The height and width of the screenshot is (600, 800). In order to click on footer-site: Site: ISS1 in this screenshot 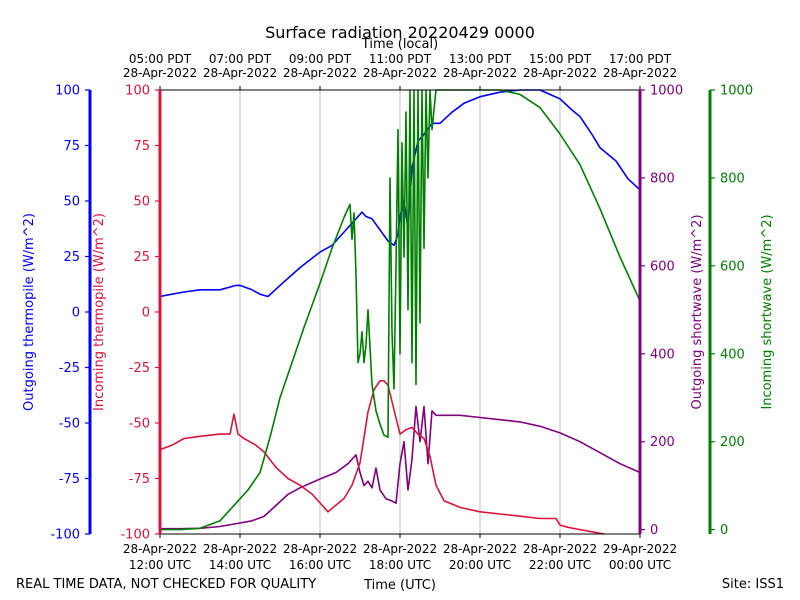, I will do `click(753, 584)`.